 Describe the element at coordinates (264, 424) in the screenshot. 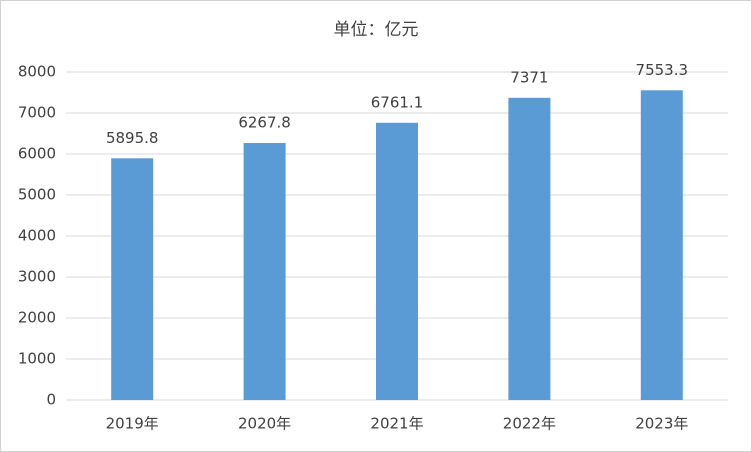

I see `x-tick-label: 2020年` at that location.